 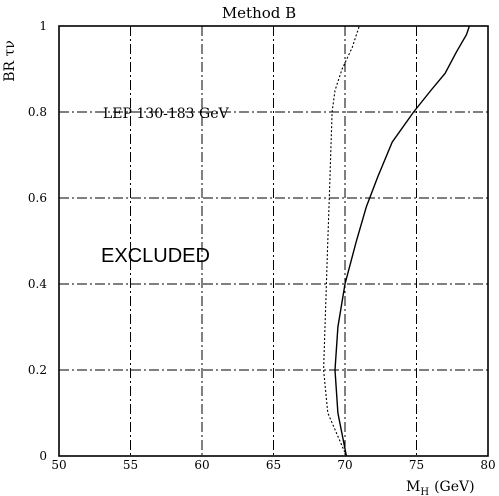 I want to click on y-tick-label: 0, so click(x=43, y=456).